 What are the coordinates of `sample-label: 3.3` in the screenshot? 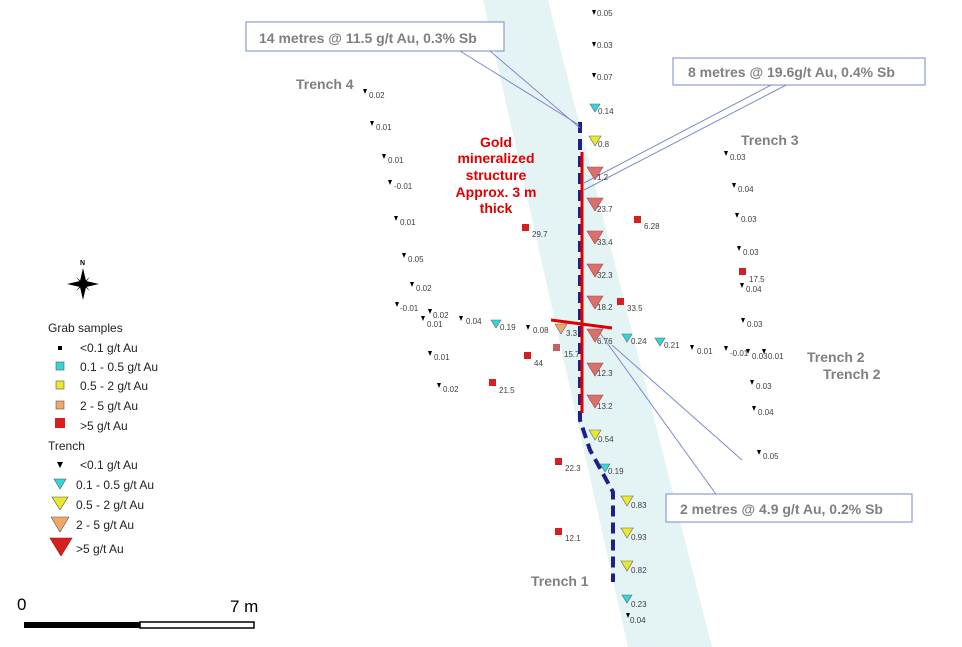 It's located at (572, 333).